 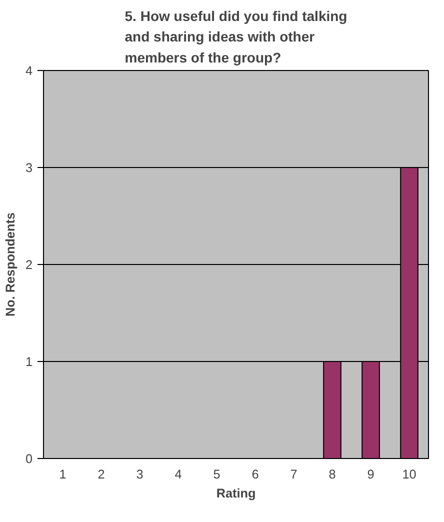 I want to click on x-tick-label: 2, so click(x=101, y=475).